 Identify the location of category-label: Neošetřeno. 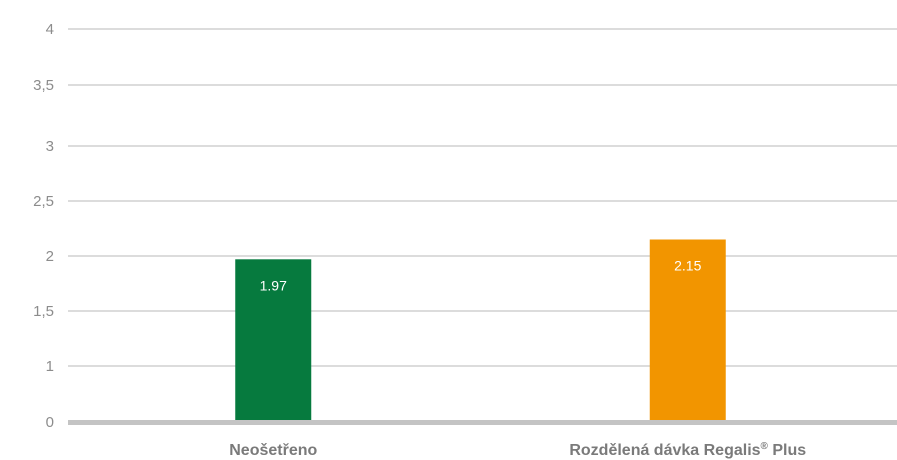
(273, 450).